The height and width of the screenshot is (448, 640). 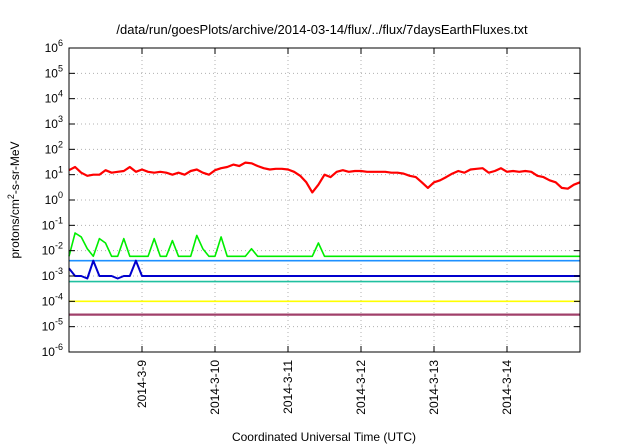 What do you see at coordinates (54, 198) in the screenshot?
I see `y-tick-label: 10⁰` at bounding box center [54, 198].